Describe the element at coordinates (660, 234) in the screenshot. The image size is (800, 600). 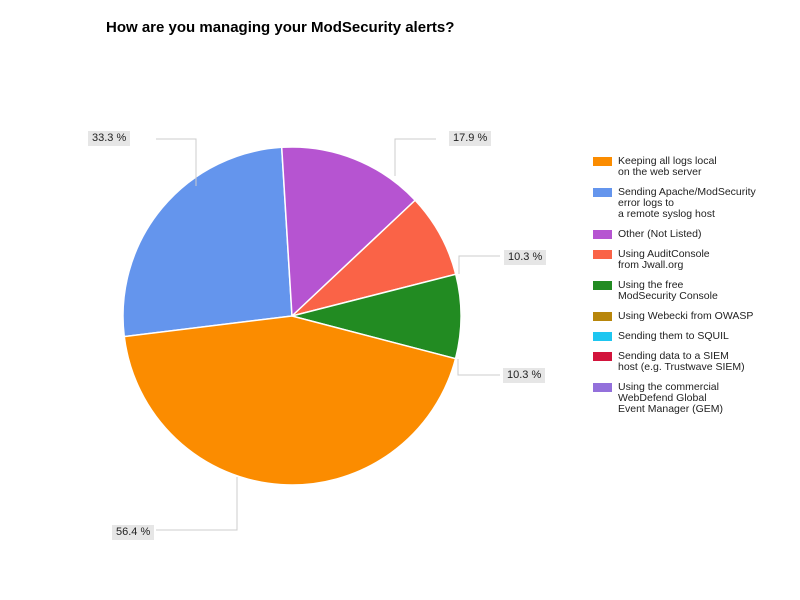
I see `legend-label: Other (Not Listed)` at that location.